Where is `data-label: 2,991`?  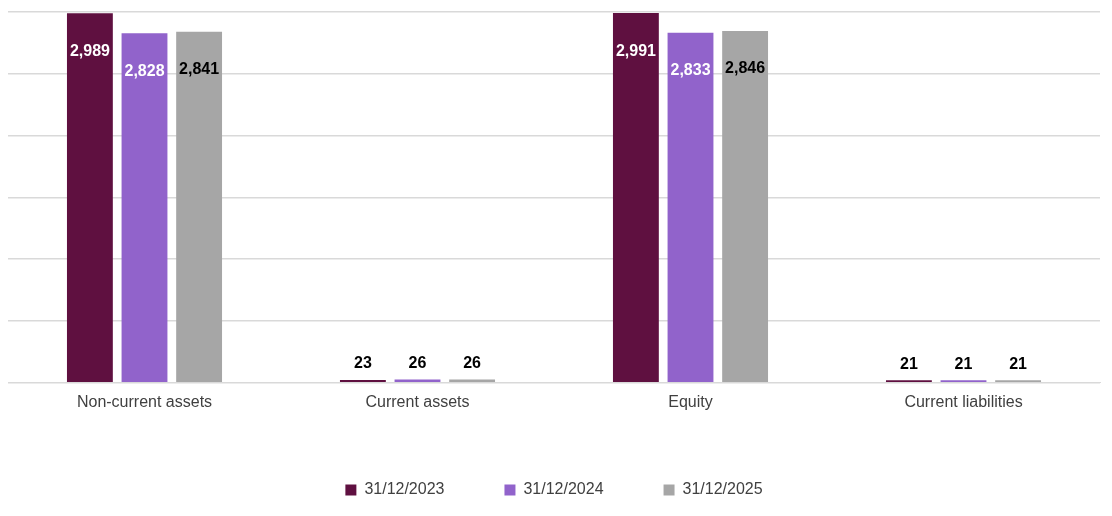 data-label: 2,991 is located at coordinates (636, 50).